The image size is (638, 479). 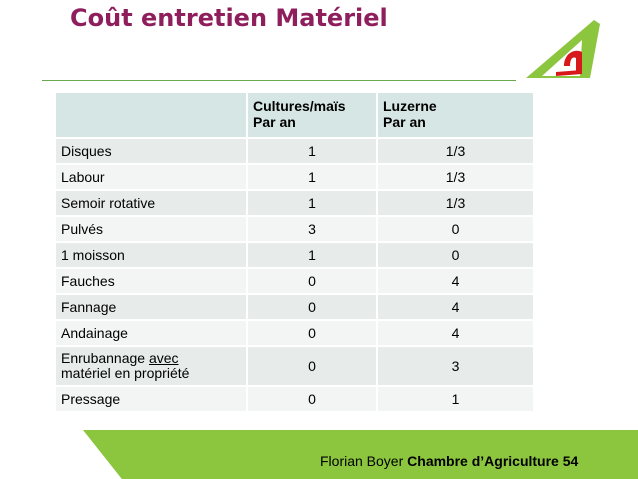 I want to click on luzerne-value: 1, so click(x=456, y=399).